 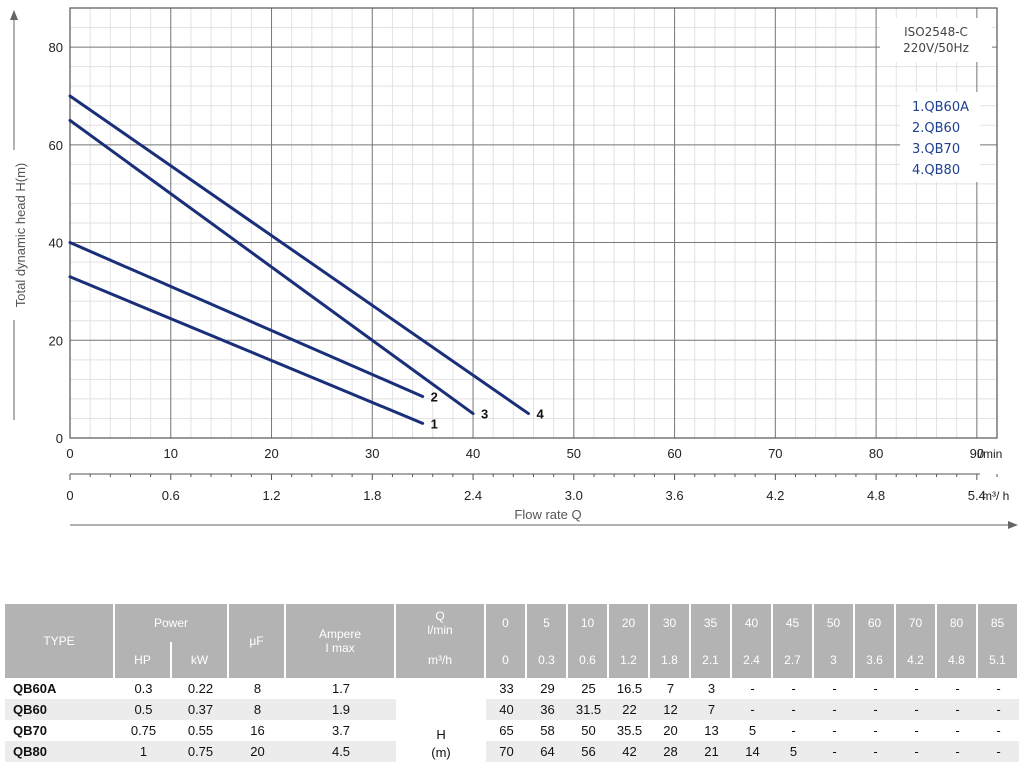 What do you see at coordinates (340, 648) in the screenshot?
I see `imax-header-label: I max` at bounding box center [340, 648].